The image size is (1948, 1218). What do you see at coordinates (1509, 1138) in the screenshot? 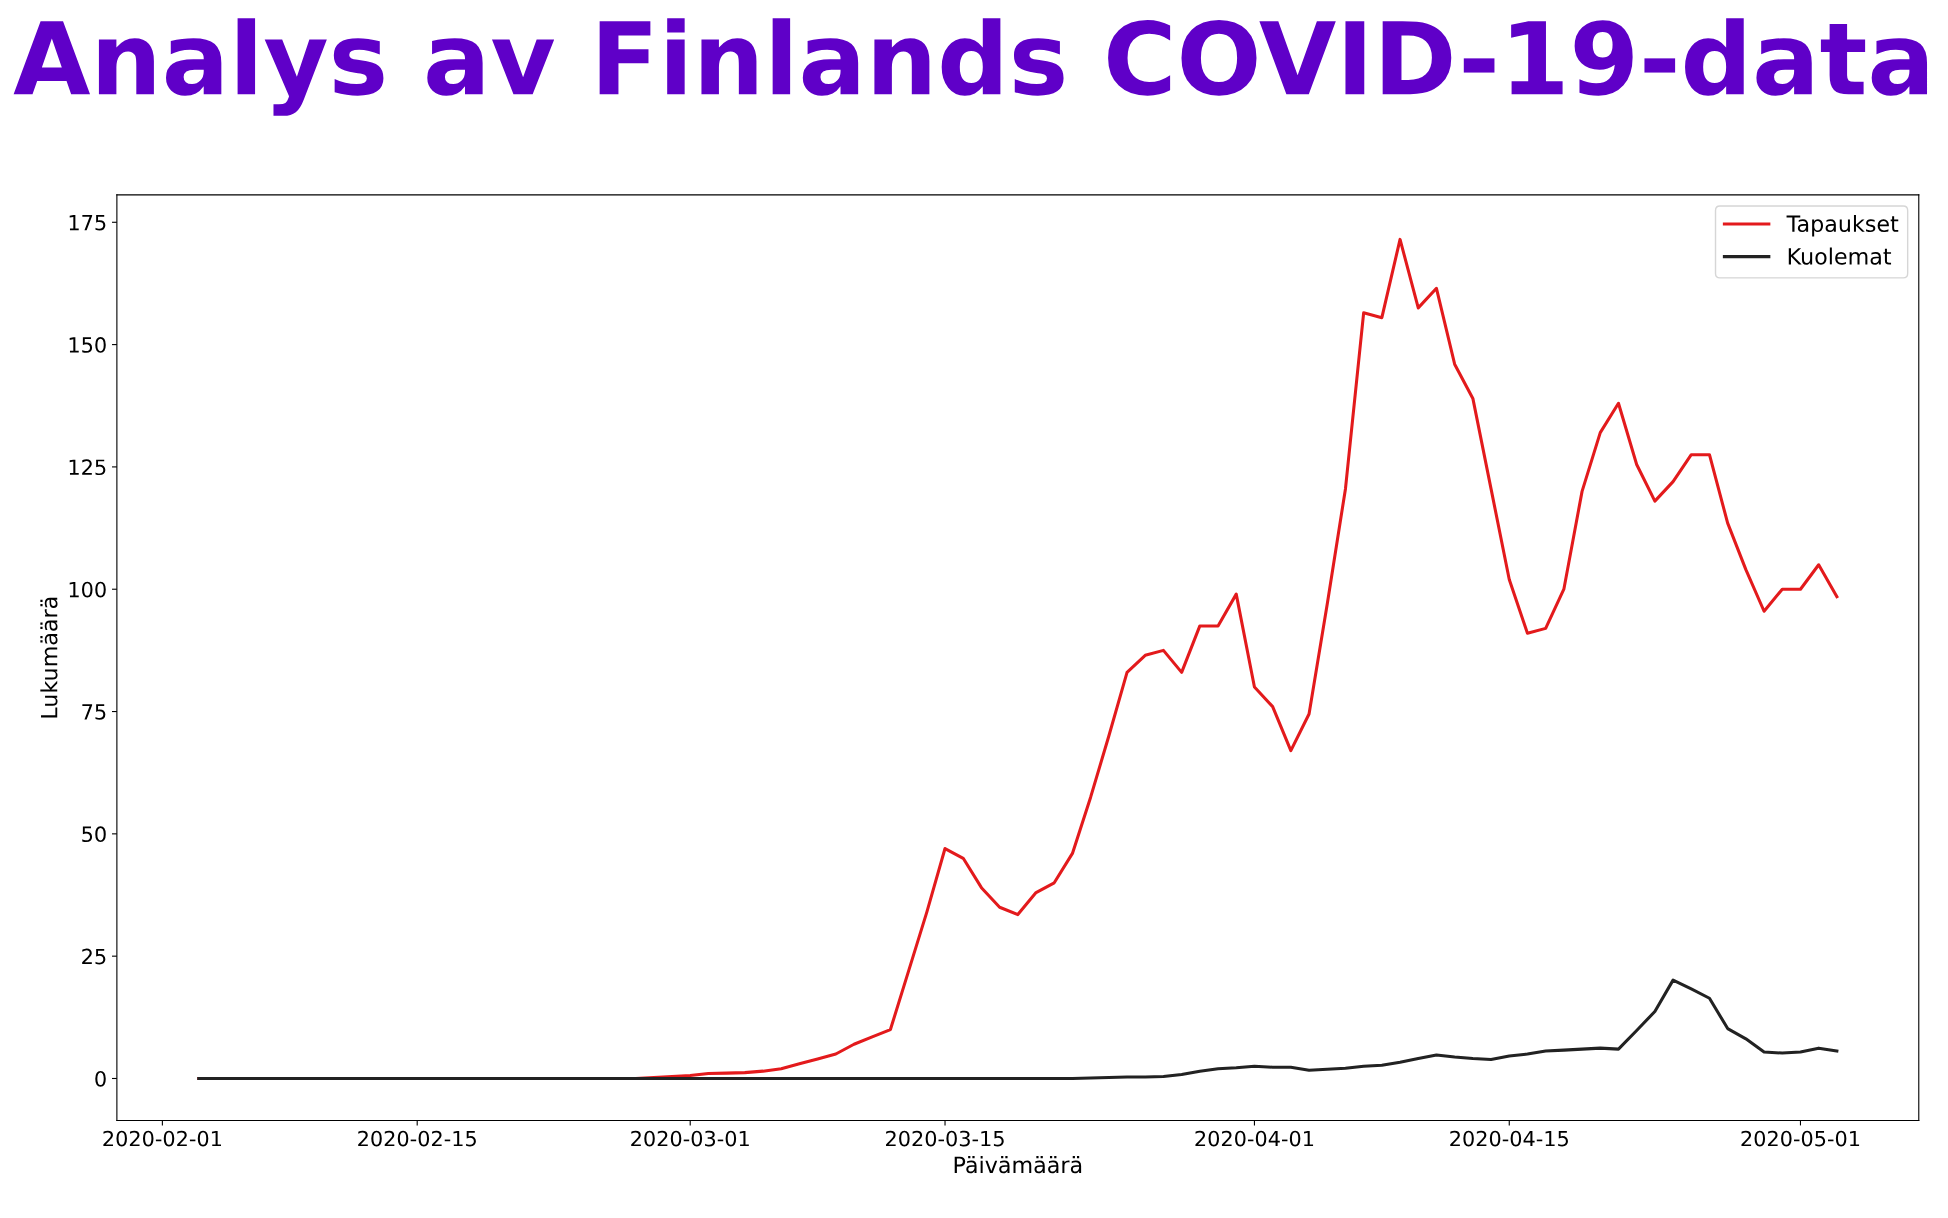
I see `x-tick-label: 2020-04-15` at bounding box center [1509, 1138].